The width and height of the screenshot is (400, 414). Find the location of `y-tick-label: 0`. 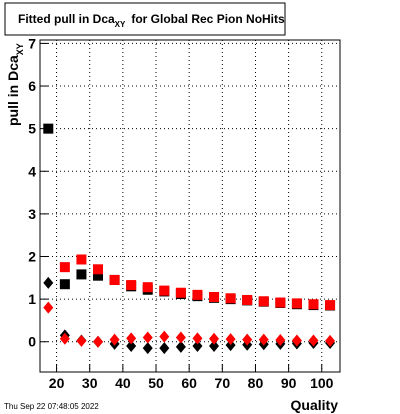

y-tick-label: 0 is located at coordinates (32, 342).